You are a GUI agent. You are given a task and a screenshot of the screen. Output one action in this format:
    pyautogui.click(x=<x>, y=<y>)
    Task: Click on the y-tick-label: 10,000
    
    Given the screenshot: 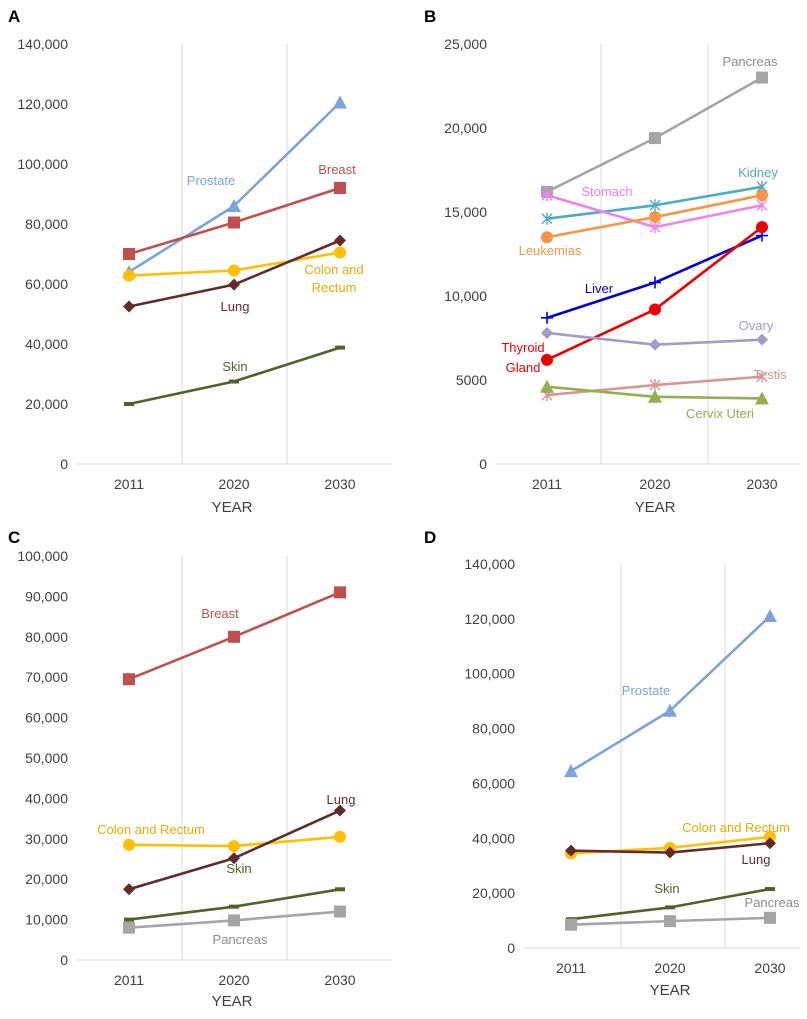 What is the action you would take?
    pyautogui.click(x=46, y=920)
    